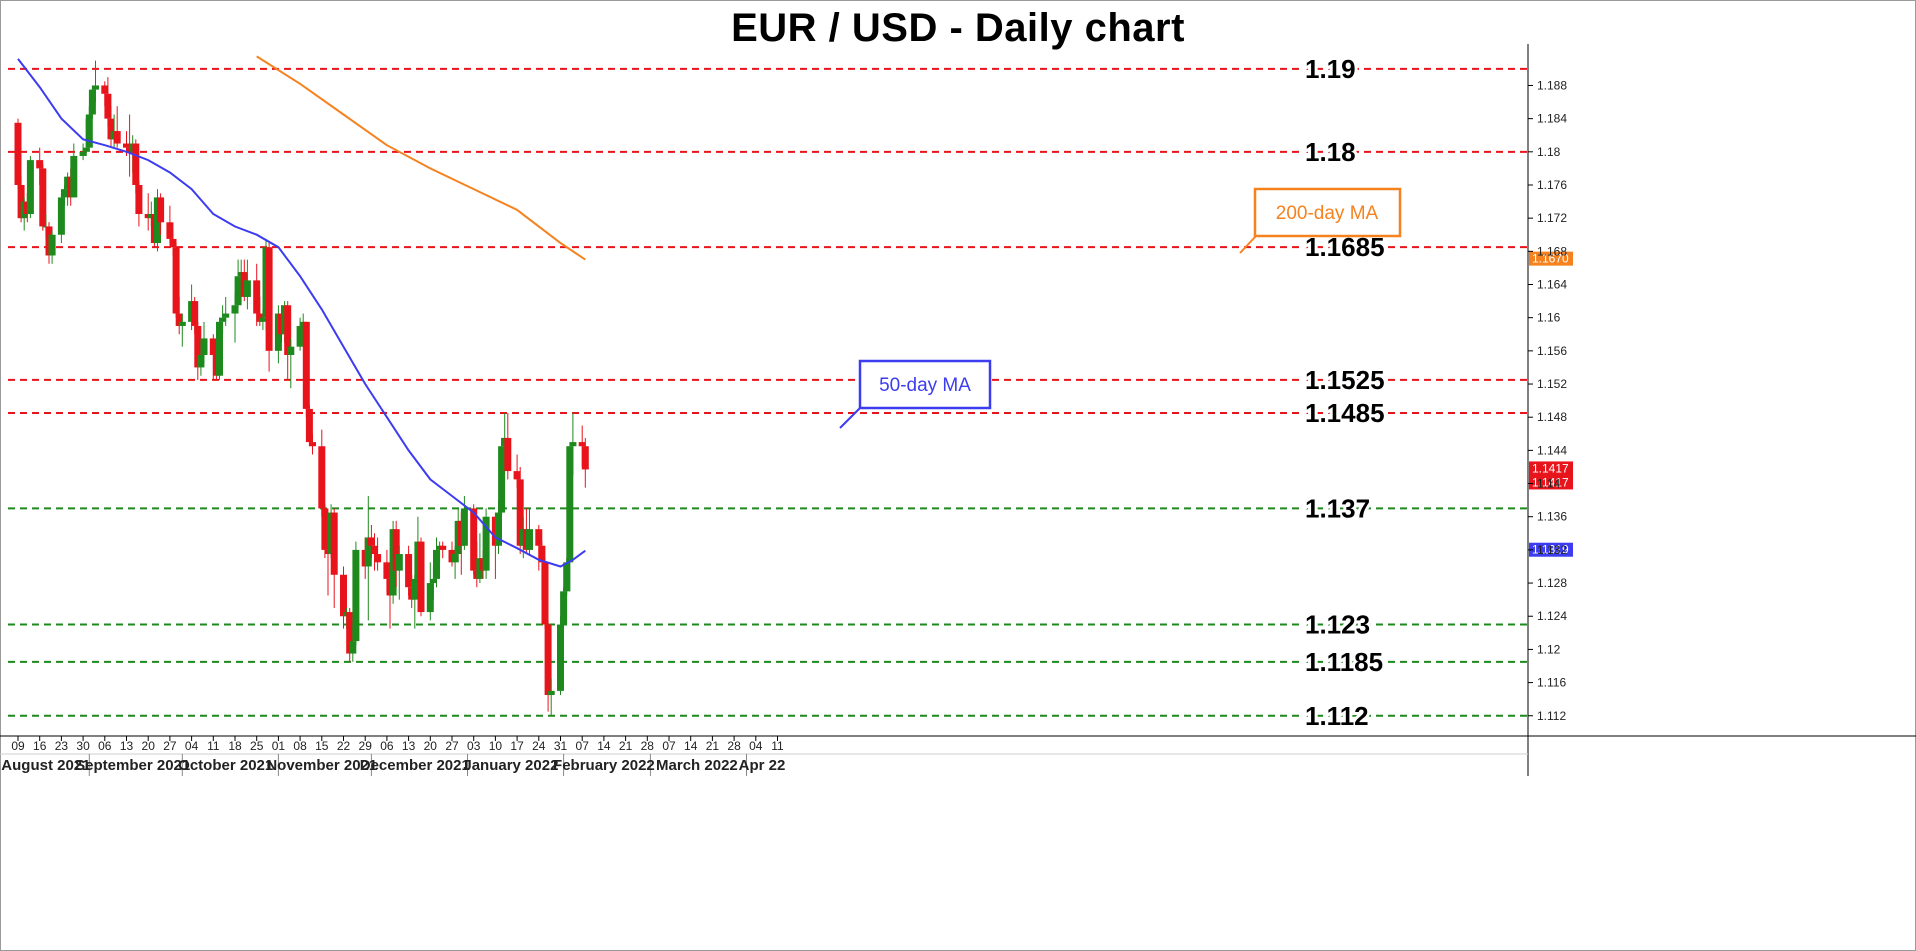  Describe the element at coordinates (604, 746) in the screenshot. I see `time-tick-label: 14` at that location.